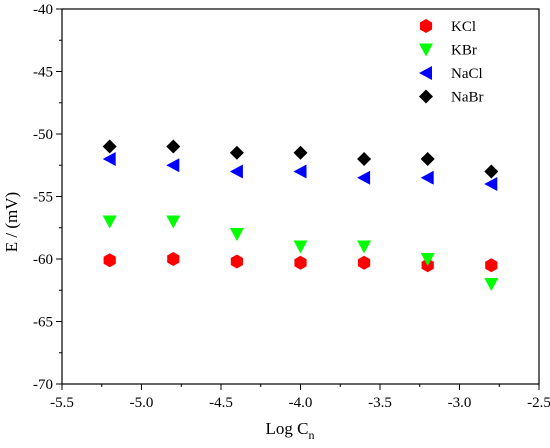  I want to click on y-tick-label: -70, so click(43, 385).